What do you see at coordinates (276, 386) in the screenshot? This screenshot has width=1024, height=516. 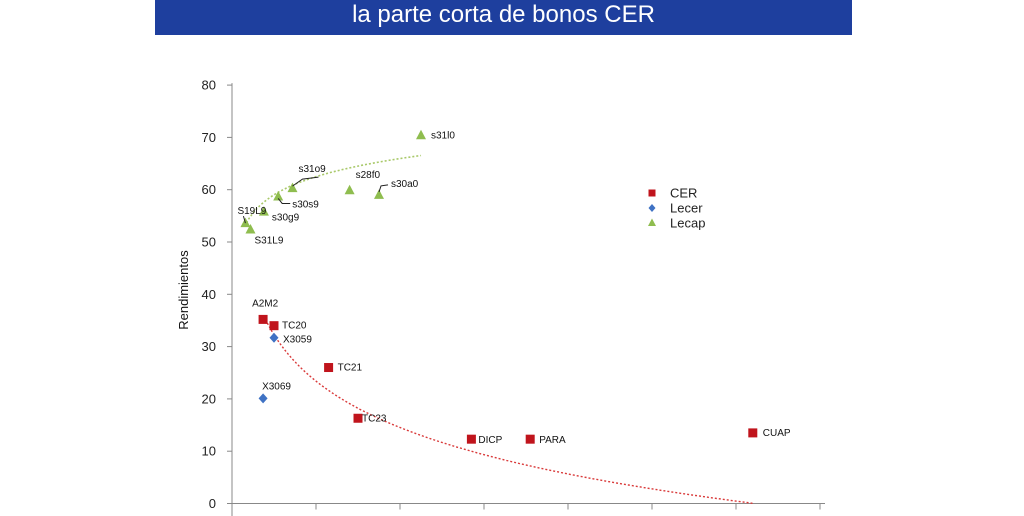 I see `data-label: X3069` at bounding box center [276, 386].